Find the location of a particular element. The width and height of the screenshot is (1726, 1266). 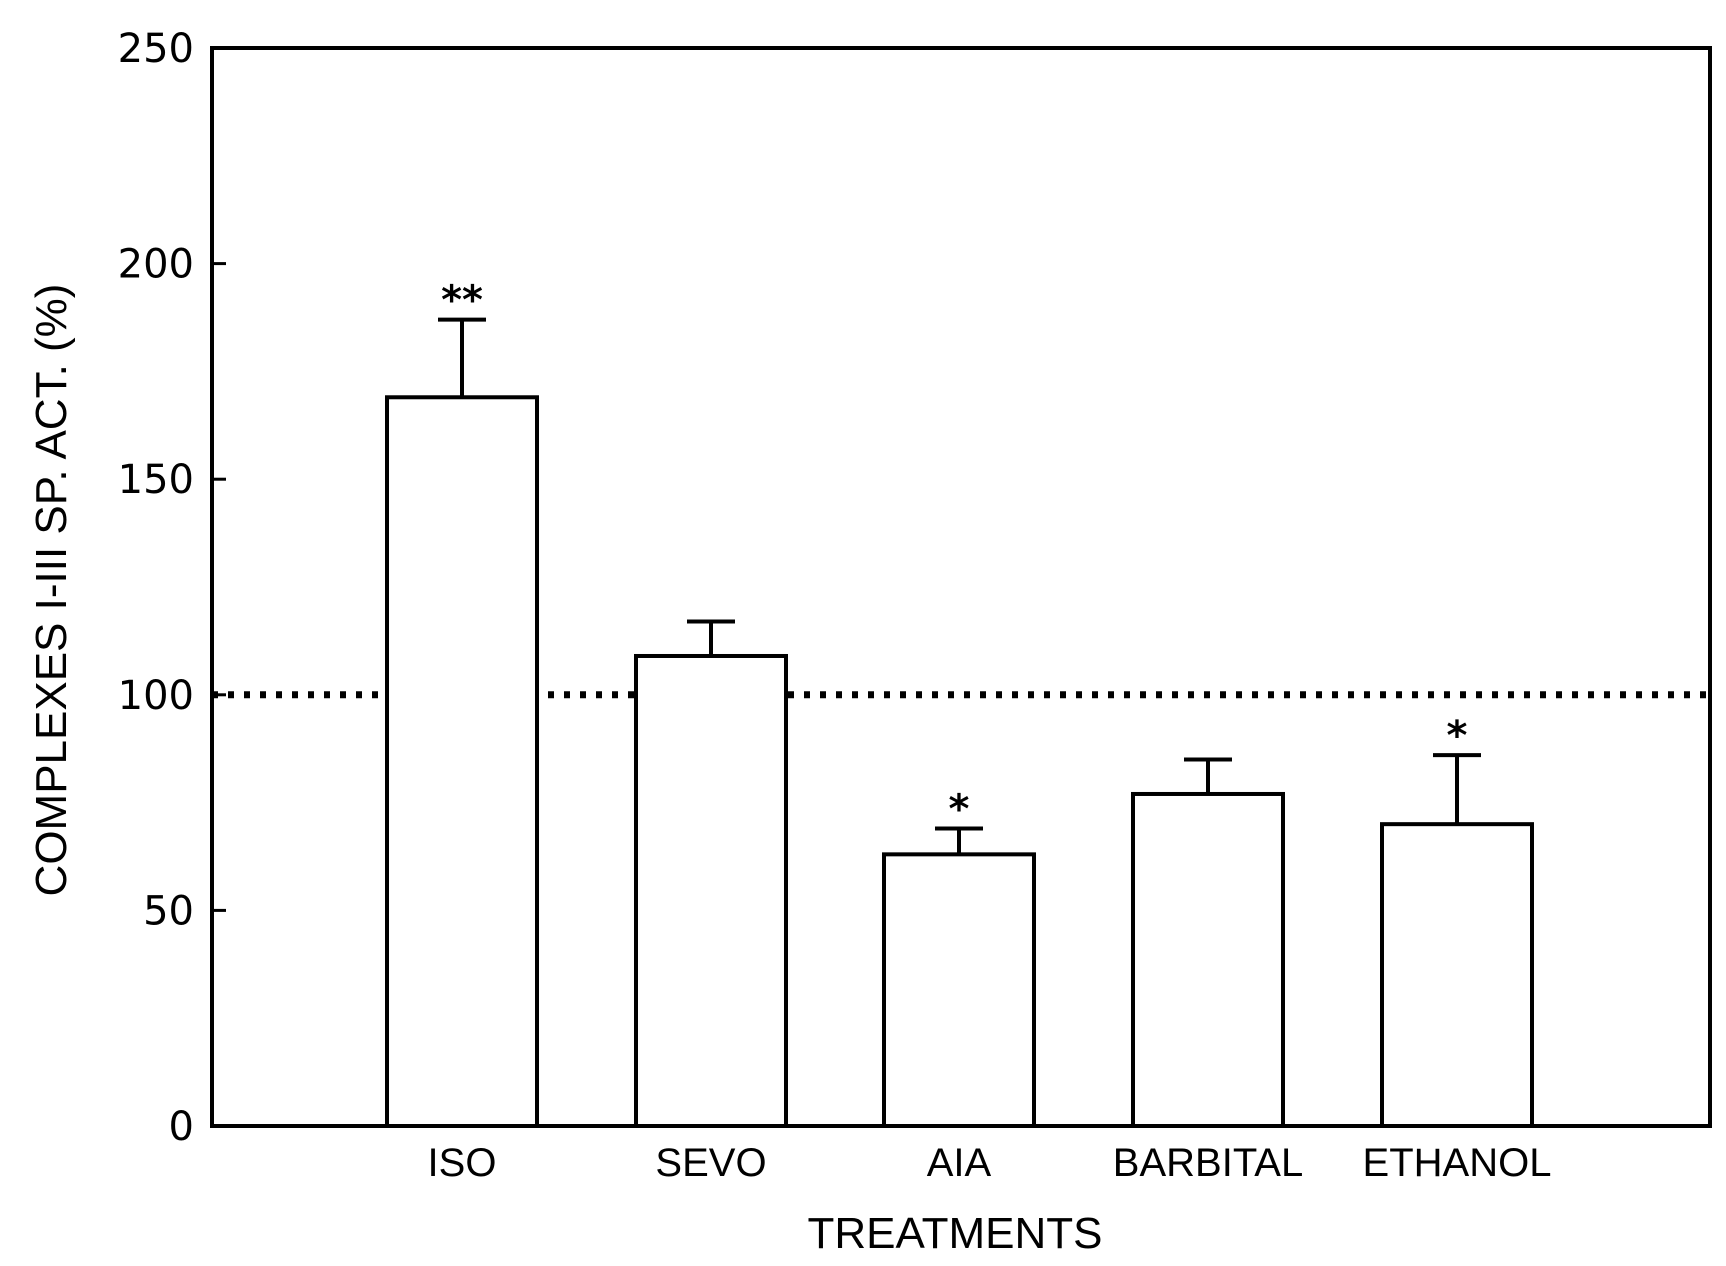

significance-mark: ** is located at coordinates (462, 301).